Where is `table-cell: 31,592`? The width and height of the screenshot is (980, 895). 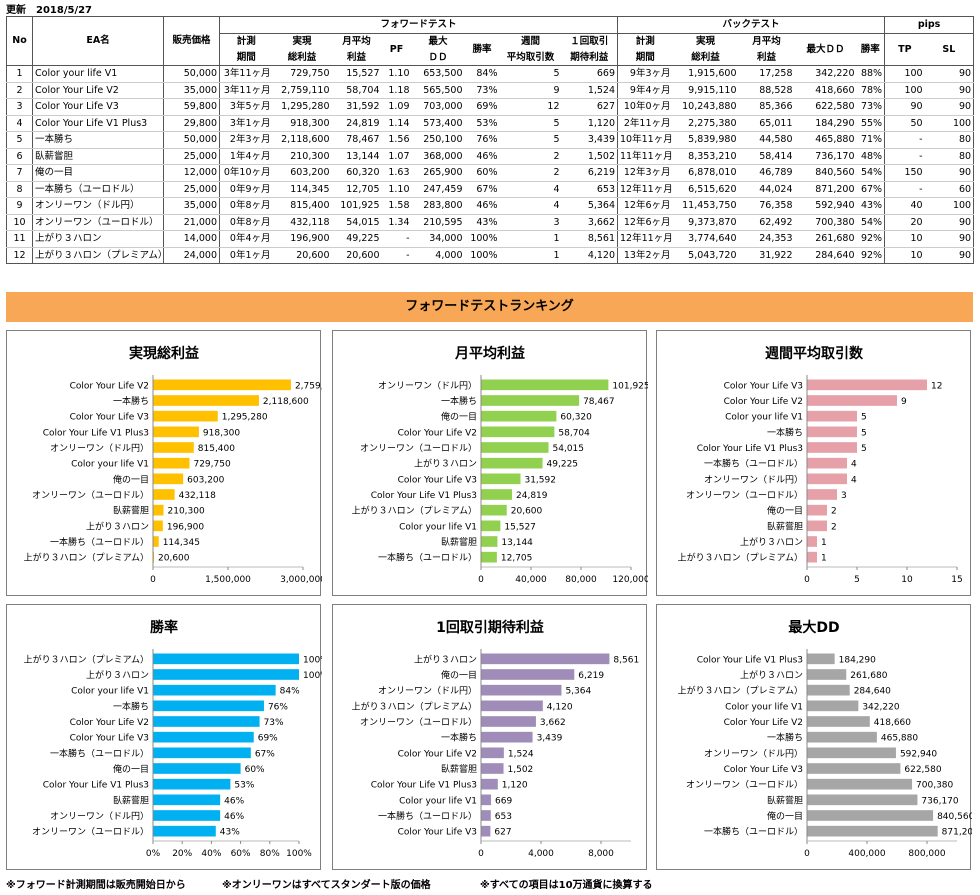 table-cell: 31,592 is located at coordinates (356, 107).